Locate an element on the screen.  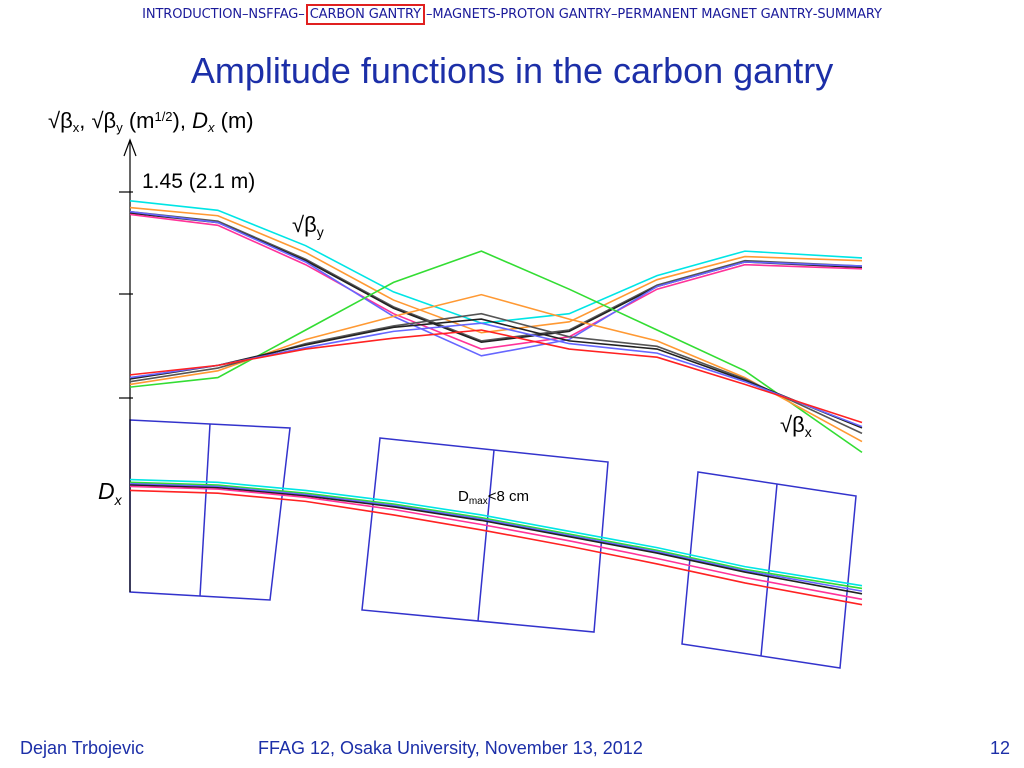
y-axis-label: √βx, √βy (m1/2), Dx (m) is located at coordinates (151, 121).